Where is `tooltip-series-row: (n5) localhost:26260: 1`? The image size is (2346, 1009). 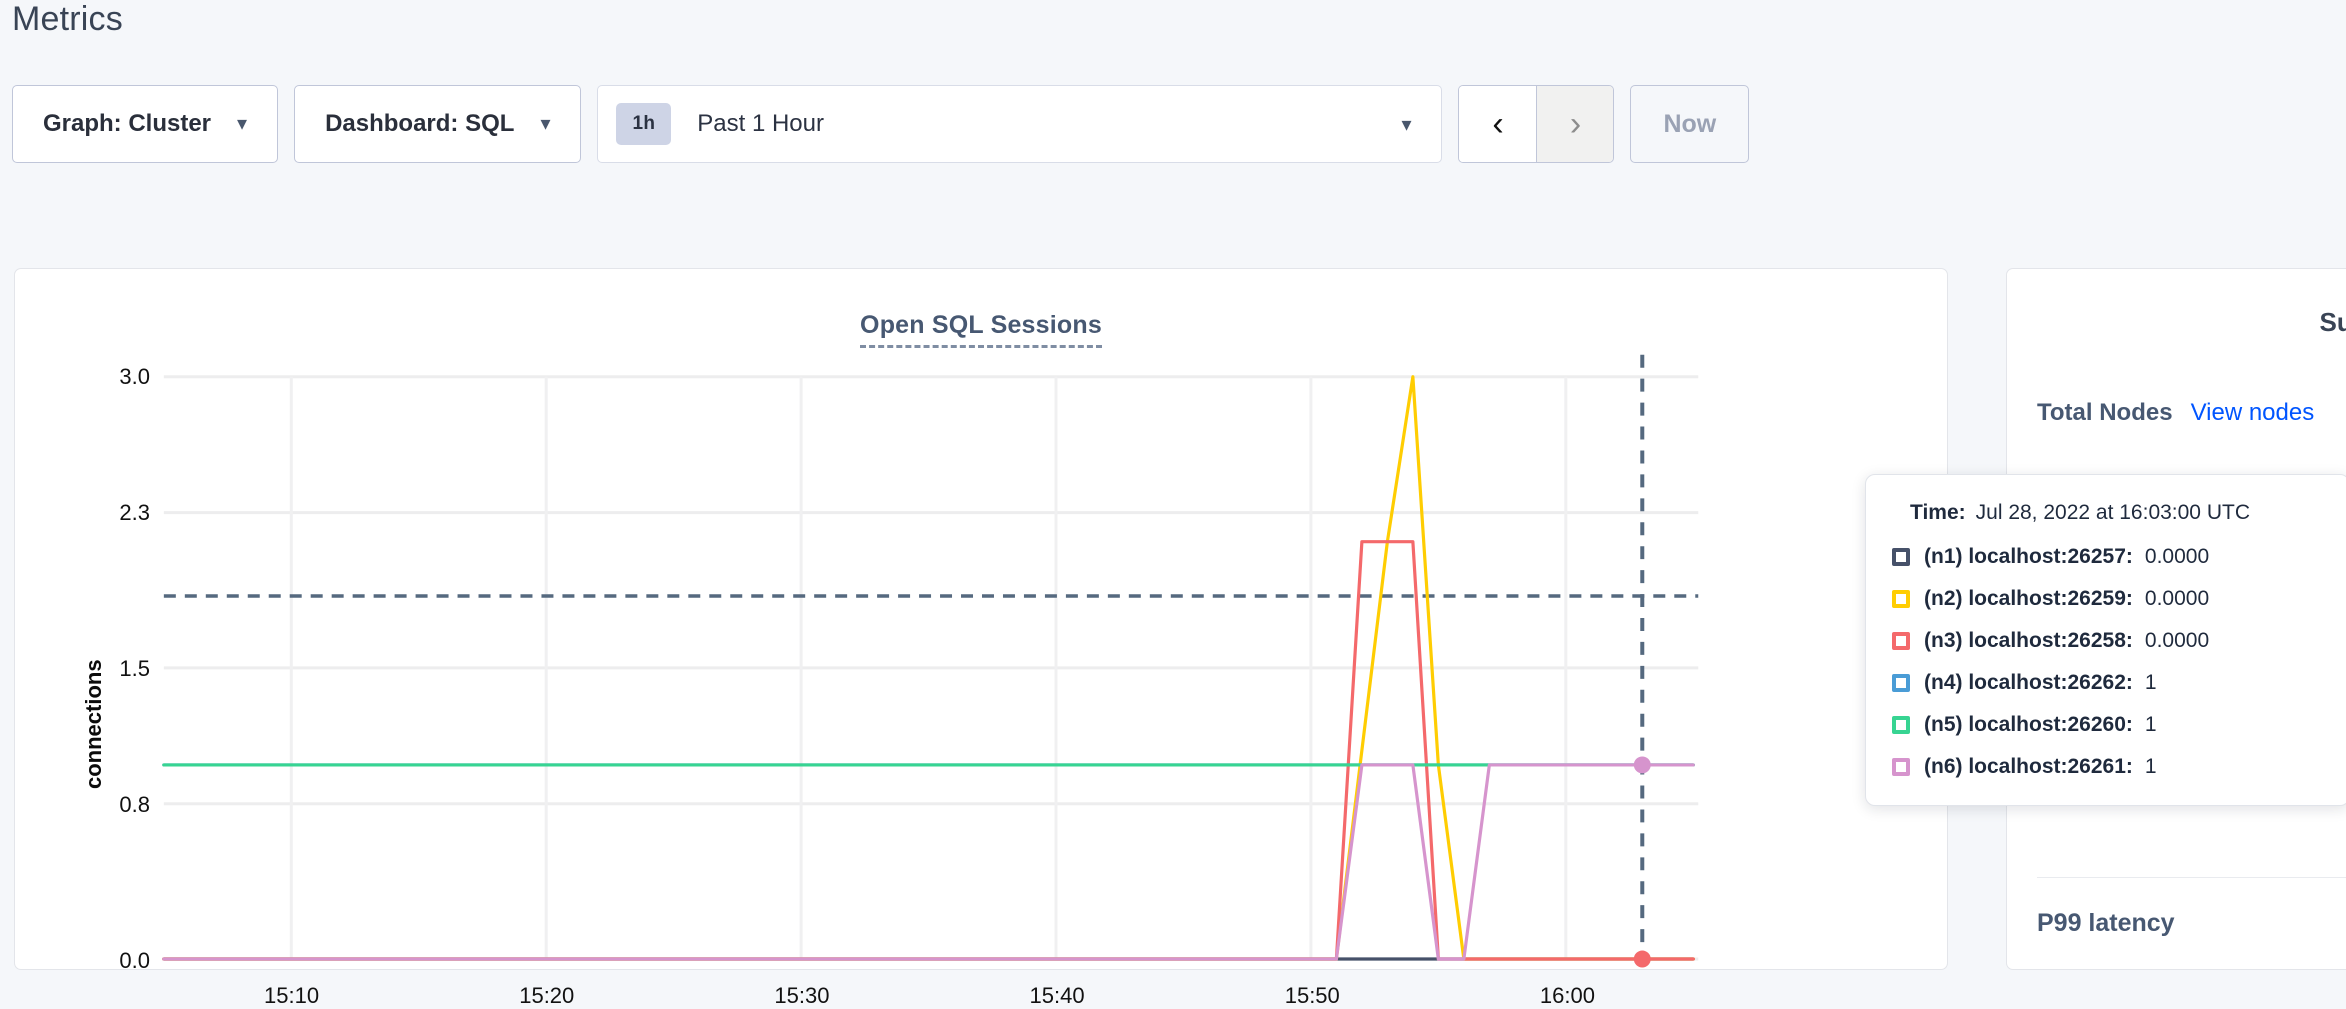 tooltip-series-row: (n5) localhost:26260: 1 is located at coordinates (2105, 725).